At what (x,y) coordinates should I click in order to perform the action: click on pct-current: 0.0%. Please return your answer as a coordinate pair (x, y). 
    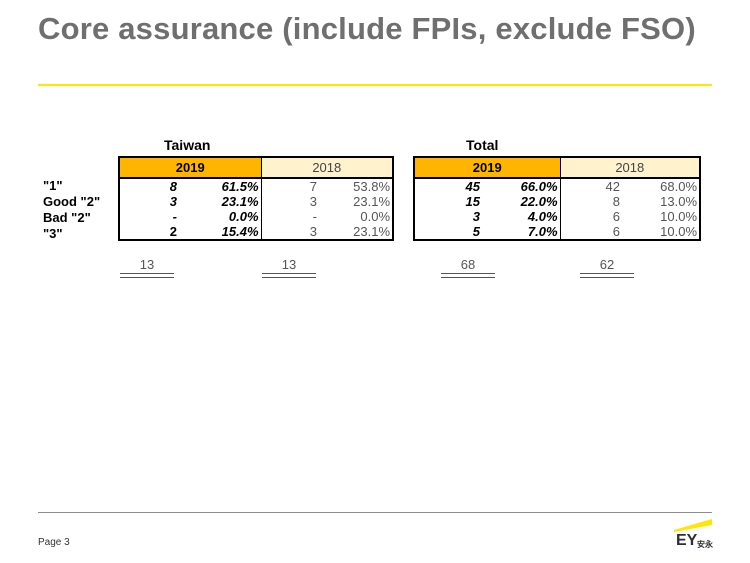
    Looking at the image, I should click on (220, 216).